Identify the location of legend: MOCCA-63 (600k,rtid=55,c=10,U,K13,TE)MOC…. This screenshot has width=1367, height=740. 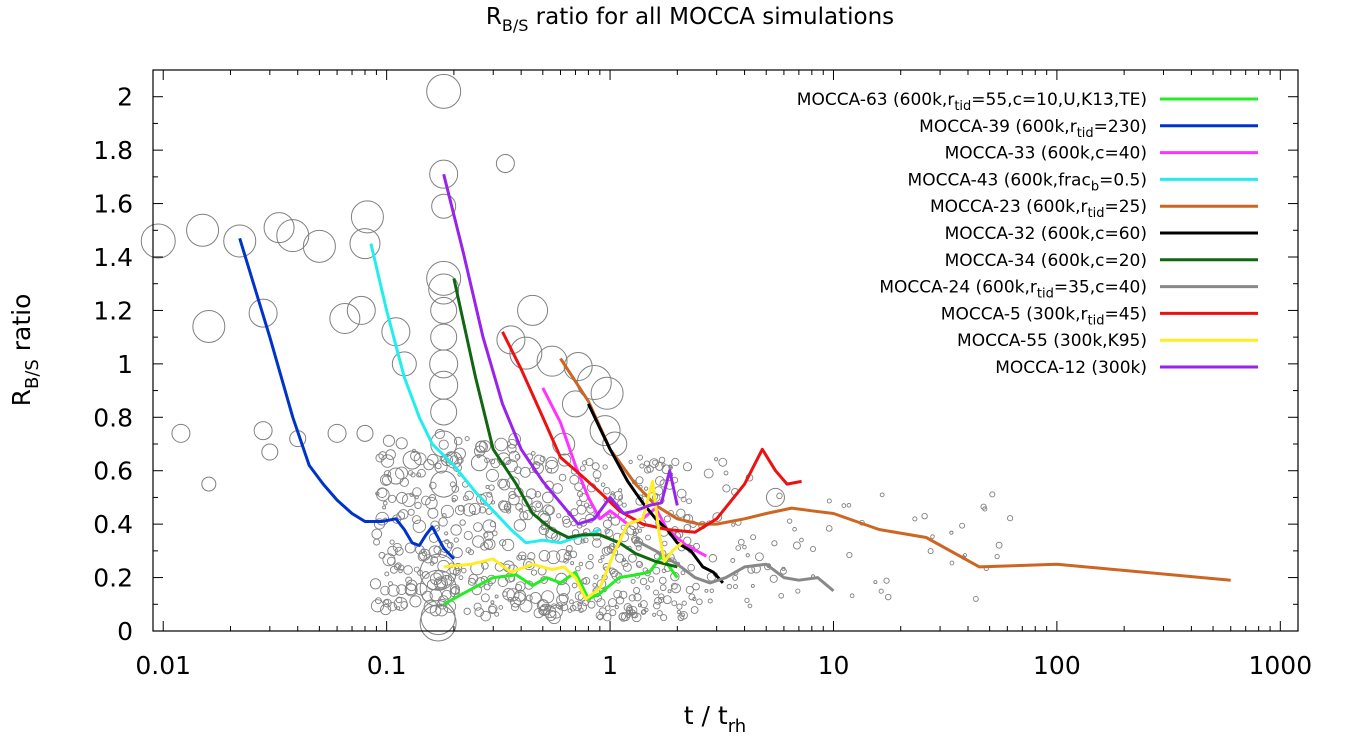
(1027, 234).